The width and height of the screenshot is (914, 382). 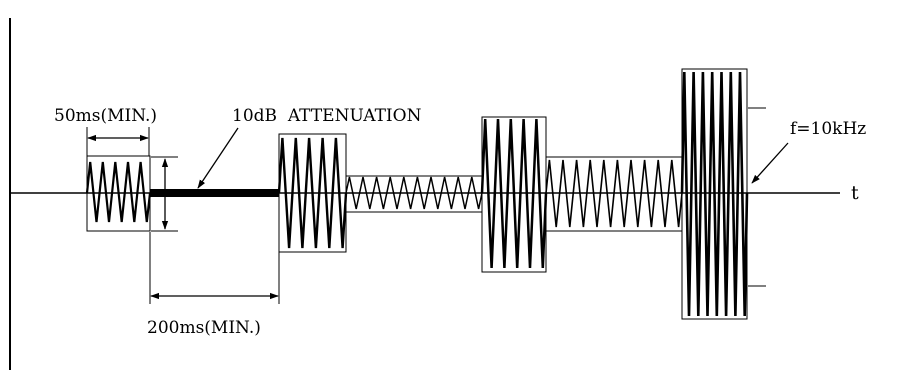 What do you see at coordinates (855, 193) in the screenshot?
I see `time-axis-label: t` at bounding box center [855, 193].